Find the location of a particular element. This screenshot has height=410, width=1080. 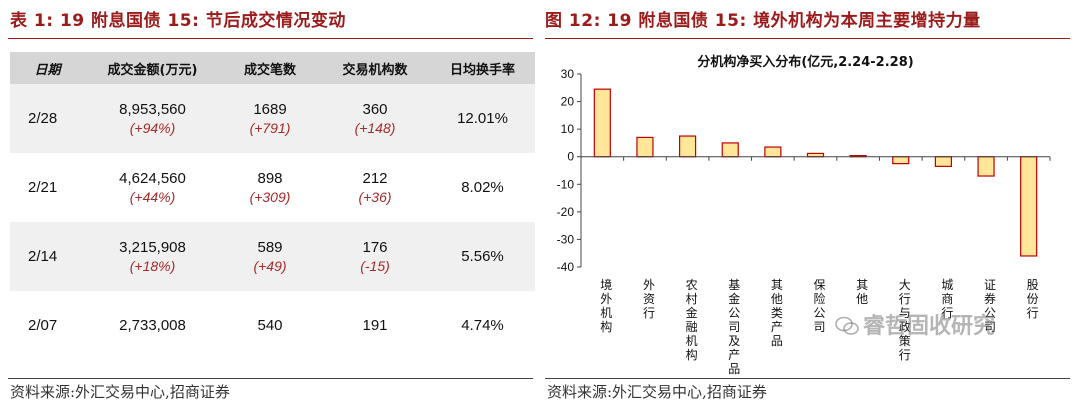

y-tick-label: 10 is located at coordinates (568, 129).